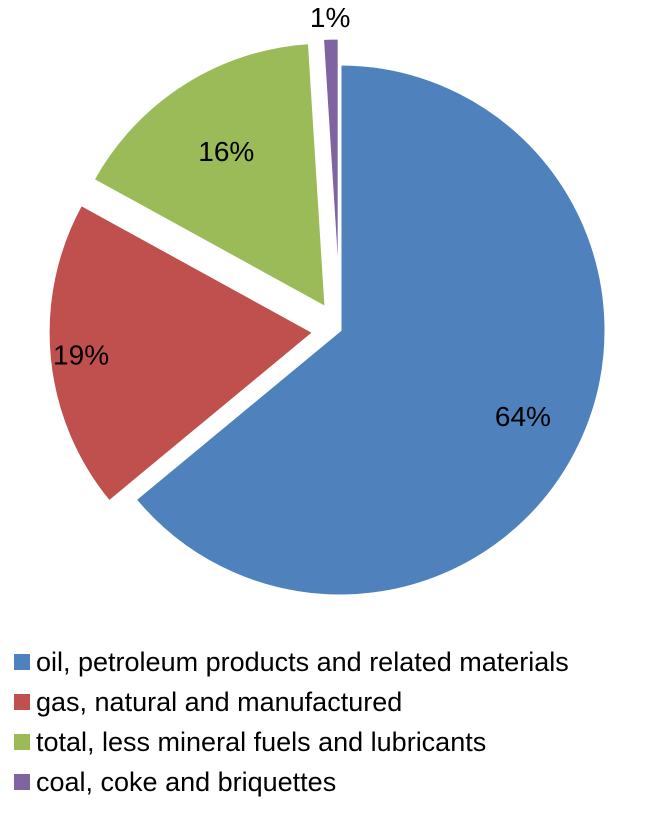 This screenshot has height=825, width=672. I want to click on legend-label-gas: gas, natural and manufactured, so click(219, 701).